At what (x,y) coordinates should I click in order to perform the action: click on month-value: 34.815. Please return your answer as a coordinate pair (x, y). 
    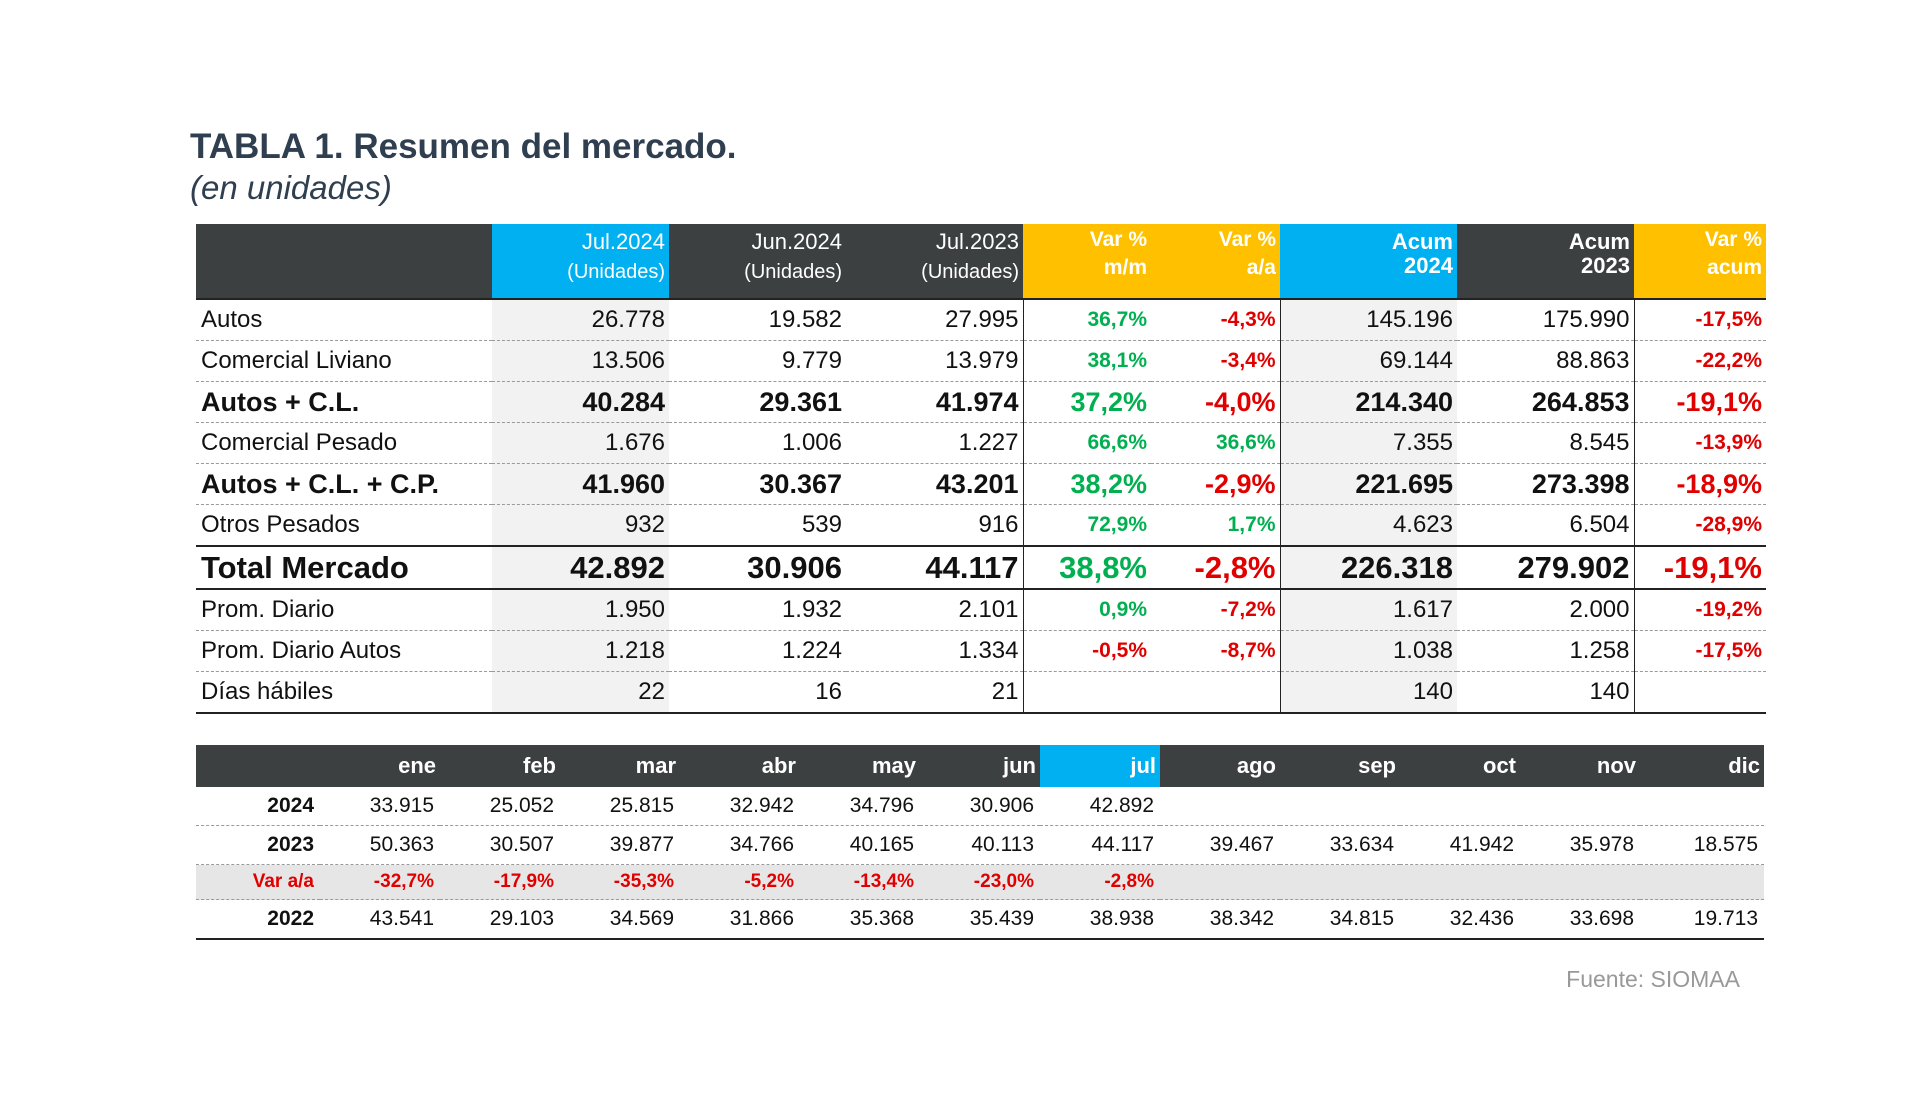
    Looking at the image, I should click on (1340, 919).